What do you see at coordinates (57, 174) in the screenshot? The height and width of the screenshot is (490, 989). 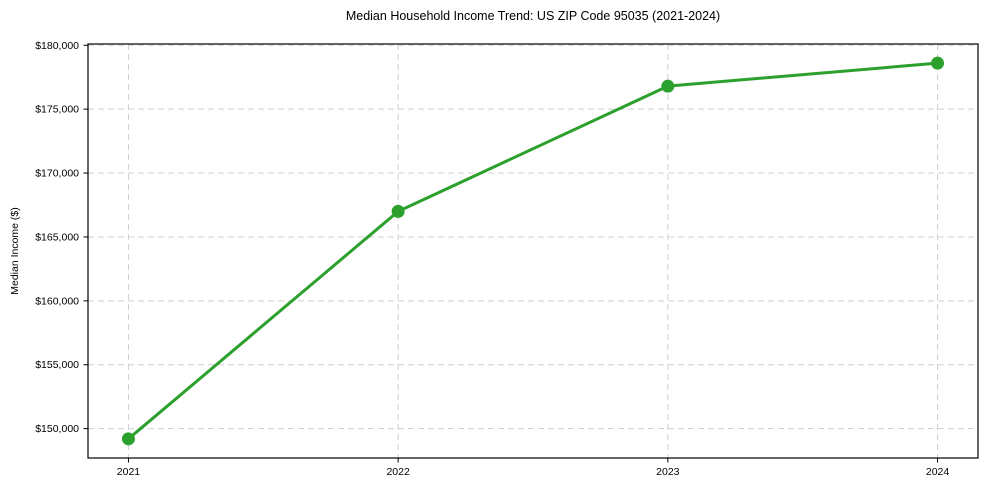 I see `y-axis-tick-label: $170,000` at bounding box center [57, 174].